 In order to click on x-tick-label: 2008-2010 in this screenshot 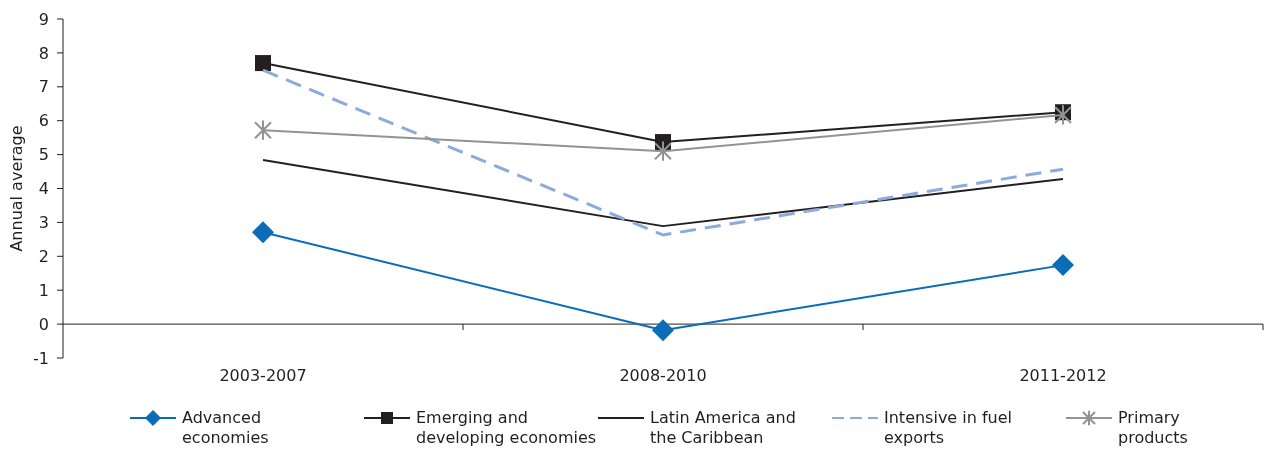, I will do `click(663, 375)`.